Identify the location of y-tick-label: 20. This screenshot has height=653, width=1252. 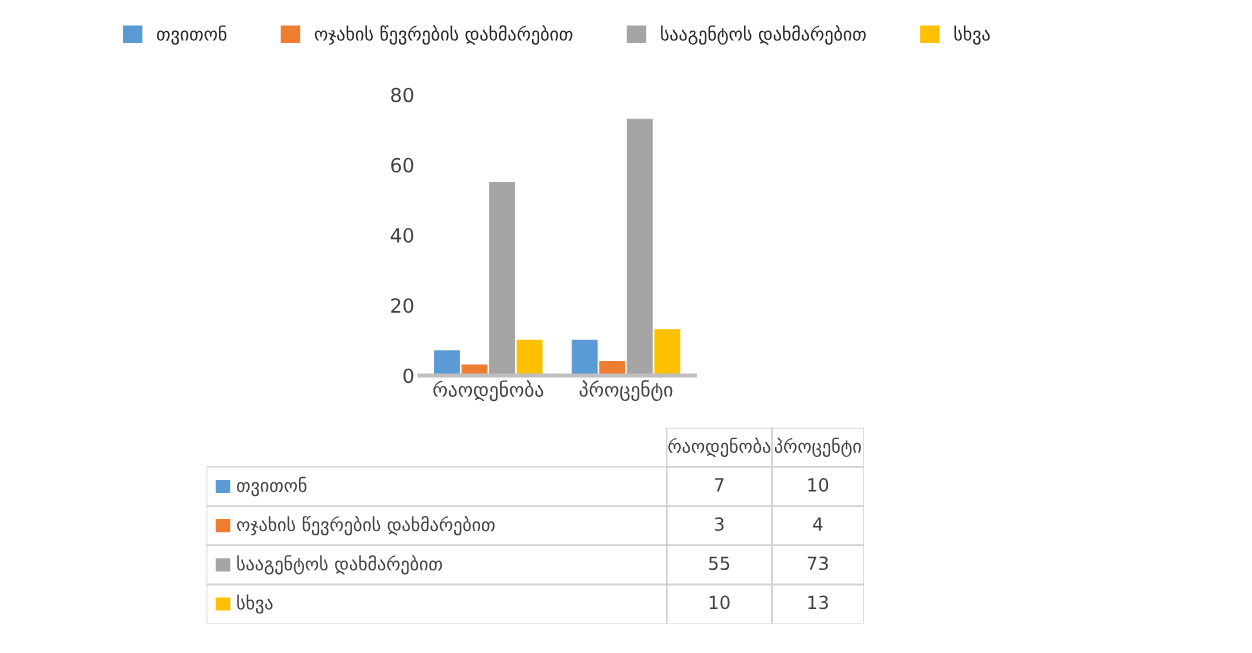
(402, 305).